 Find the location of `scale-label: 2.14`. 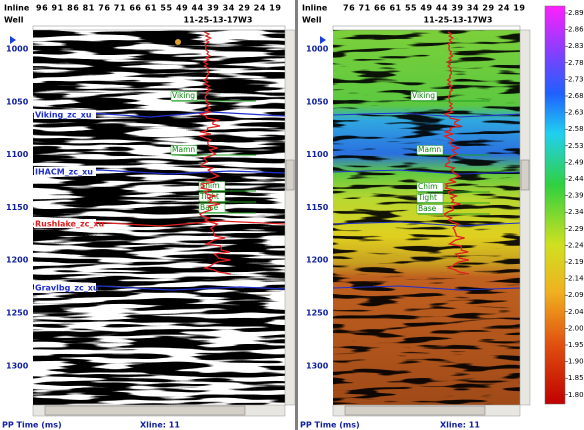

scale-label: 2.14 is located at coordinates (576, 279).